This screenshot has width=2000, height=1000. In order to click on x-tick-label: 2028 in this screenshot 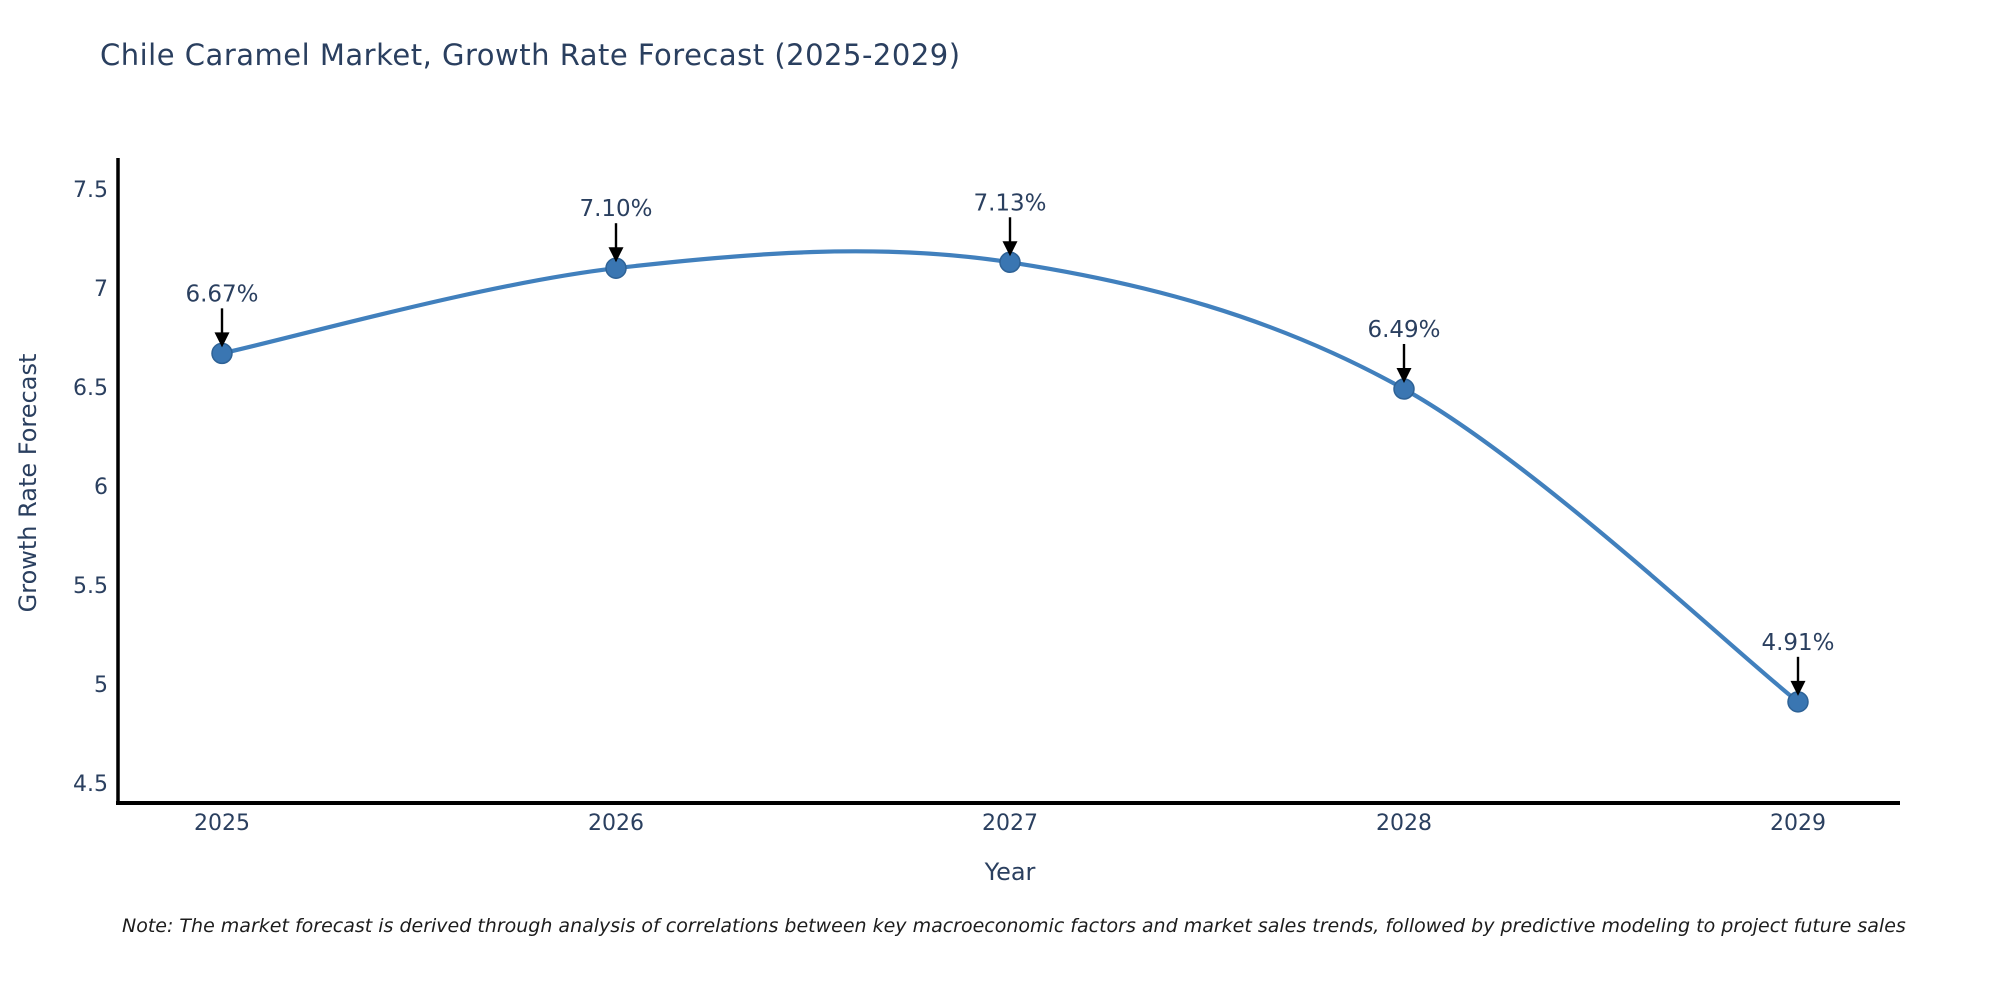, I will do `click(1404, 823)`.